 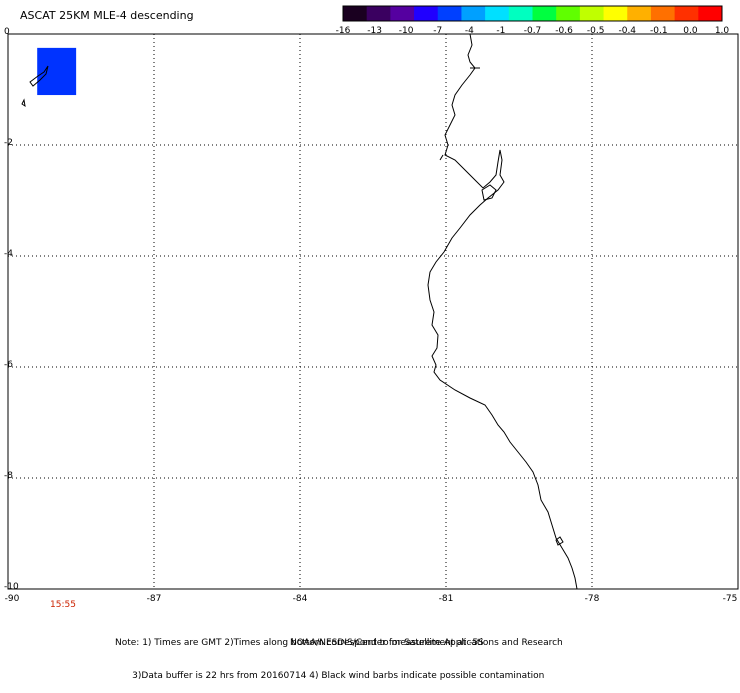 I want to click on color-bar-tick-label: -0.5, so click(x=595, y=31).